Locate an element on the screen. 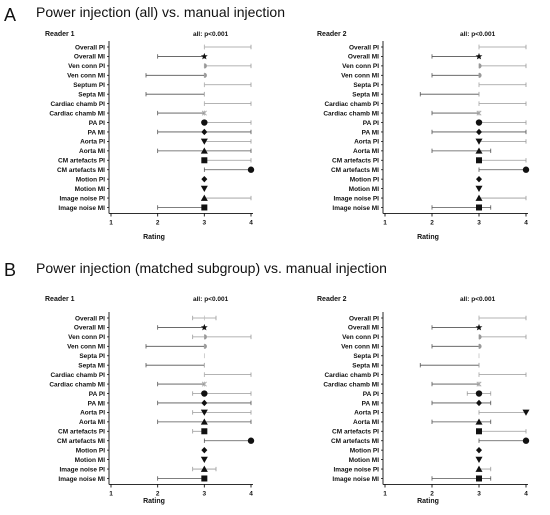 This screenshot has height=515, width=550. category-label: Cardiac chamb MI is located at coordinates (77, 384).